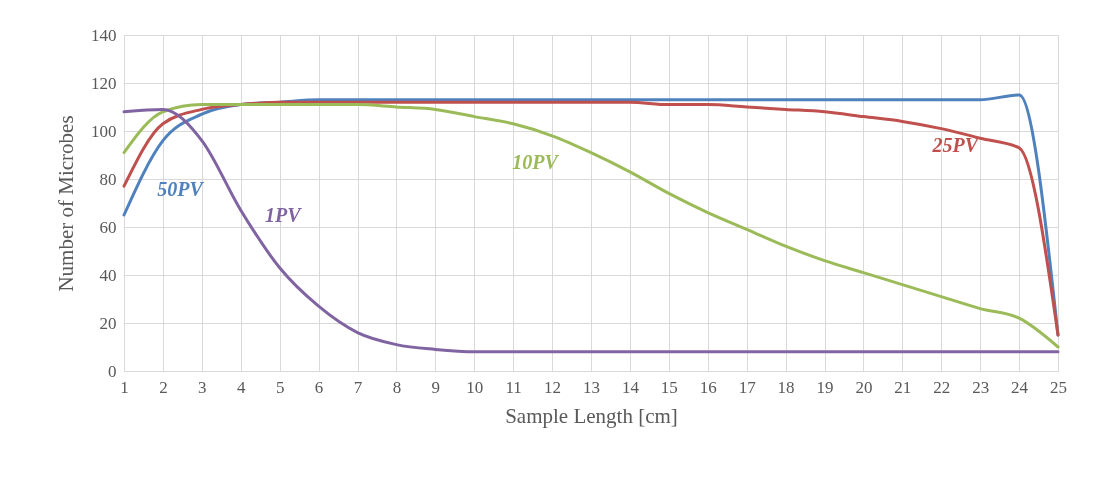 The width and height of the screenshot is (1101, 480). Describe the element at coordinates (786, 387) in the screenshot. I see `x-tick-label: 18` at that location.